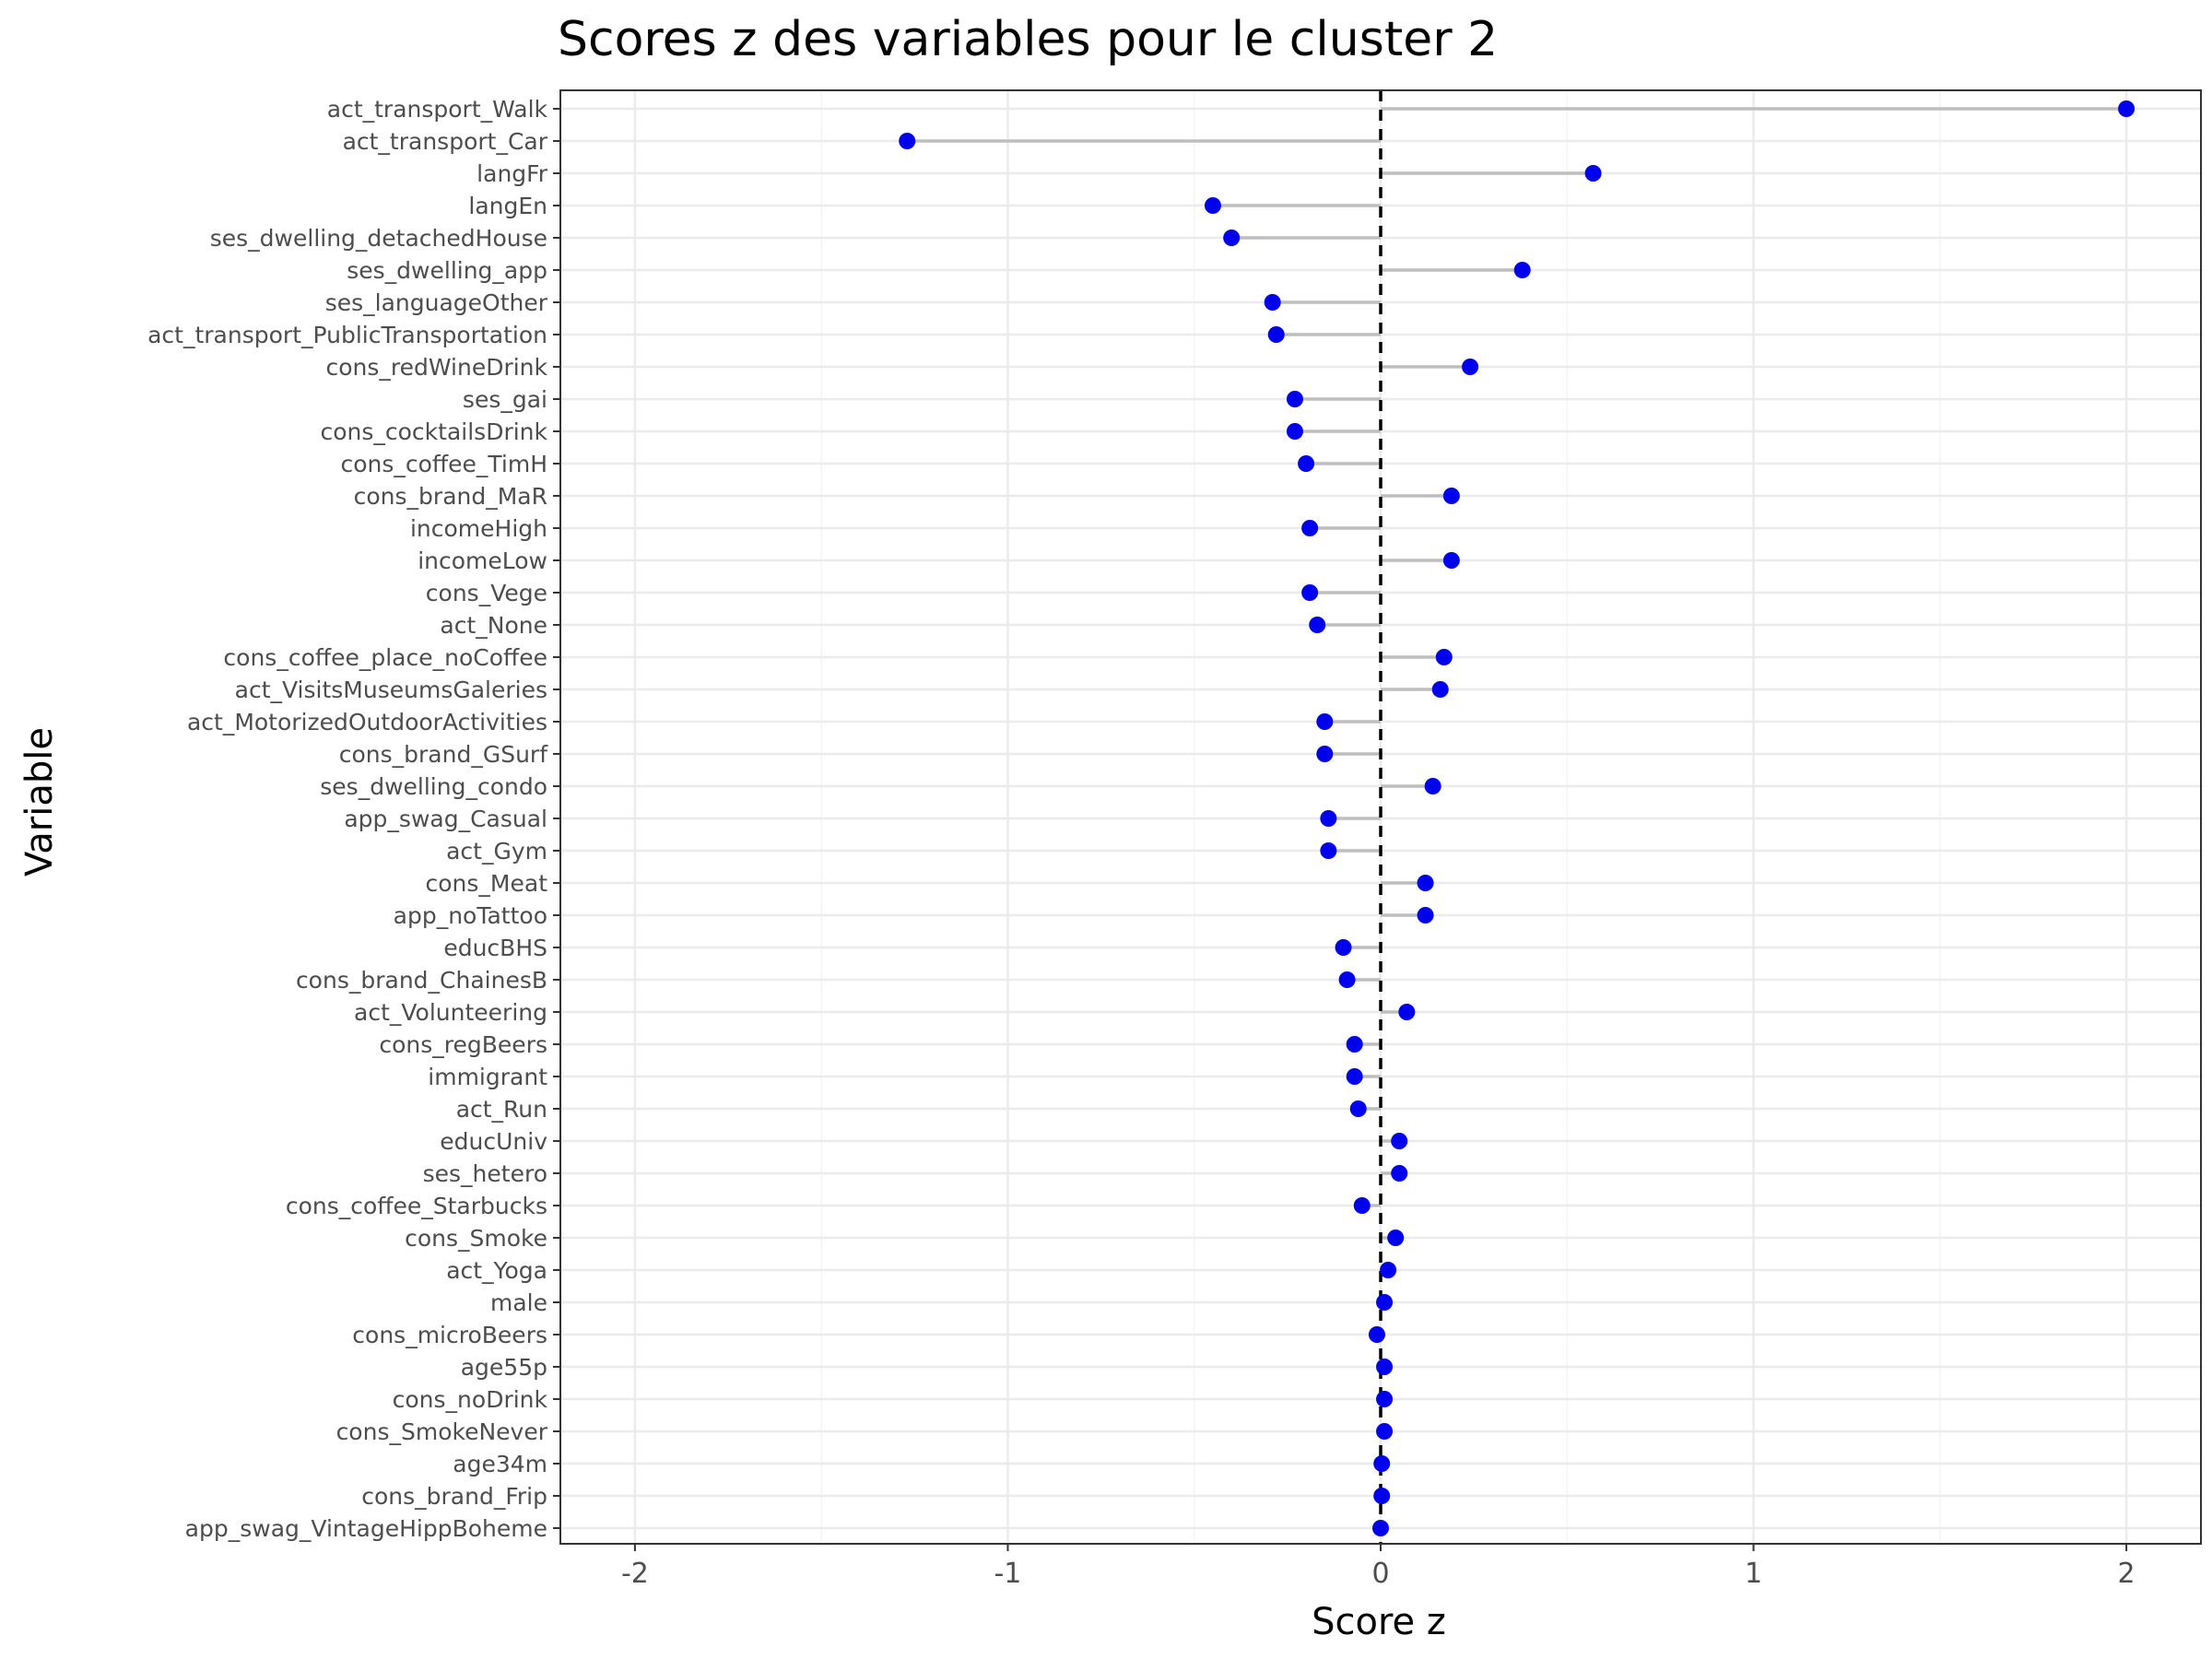 The height and width of the screenshot is (1659, 2212). Describe the element at coordinates (449, 1335) in the screenshot. I see `y-tick-label: cons_microBeers` at that location.